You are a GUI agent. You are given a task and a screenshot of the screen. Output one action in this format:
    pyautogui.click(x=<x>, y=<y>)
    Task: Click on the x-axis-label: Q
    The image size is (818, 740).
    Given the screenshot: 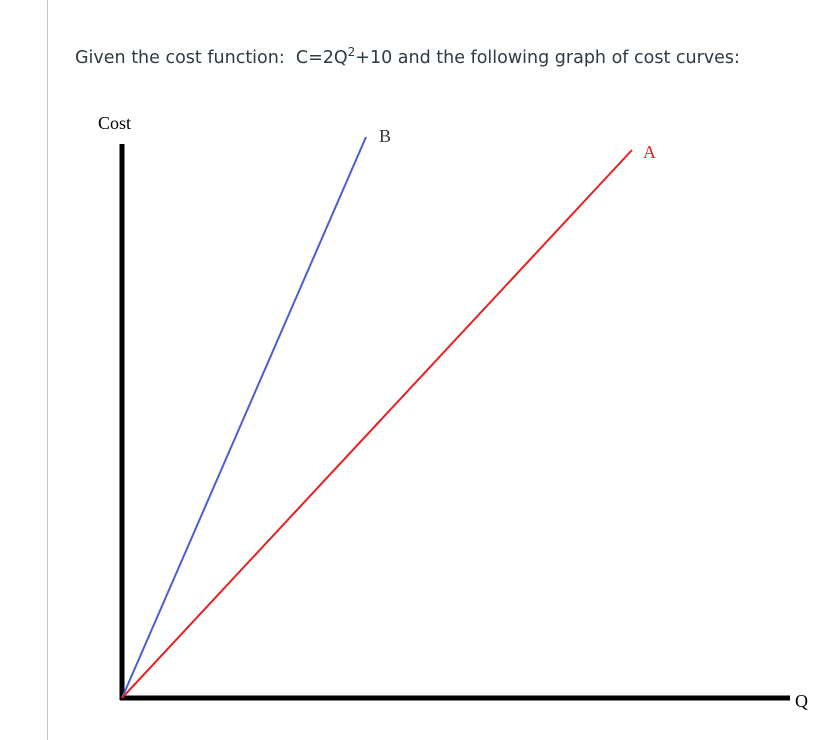 What is the action you would take?
    pyautogui.click(x=801, y=701)
    